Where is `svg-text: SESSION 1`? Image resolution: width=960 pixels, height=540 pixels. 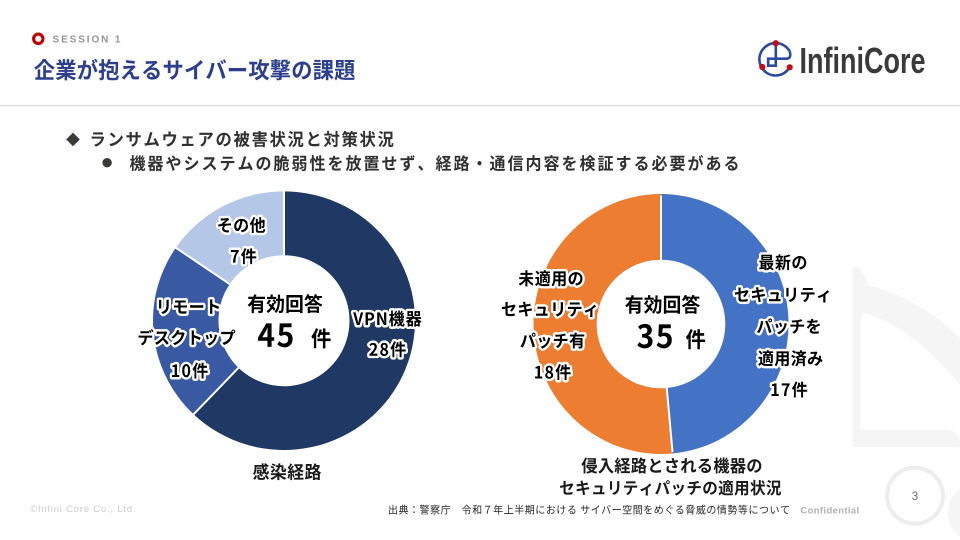 svg-text: SESSION 1 is located at coordinates (88, 39).